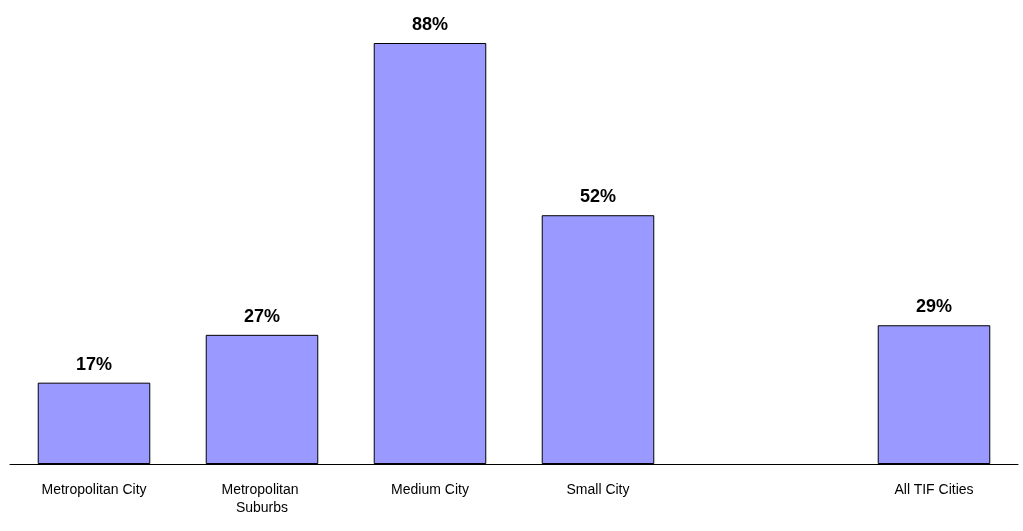 This screenshot has width=1023, height=531. What do you see at coordinates (94, 363) in the screenshot?
I see `data-label: 17%` at bounding box center [94, 363].